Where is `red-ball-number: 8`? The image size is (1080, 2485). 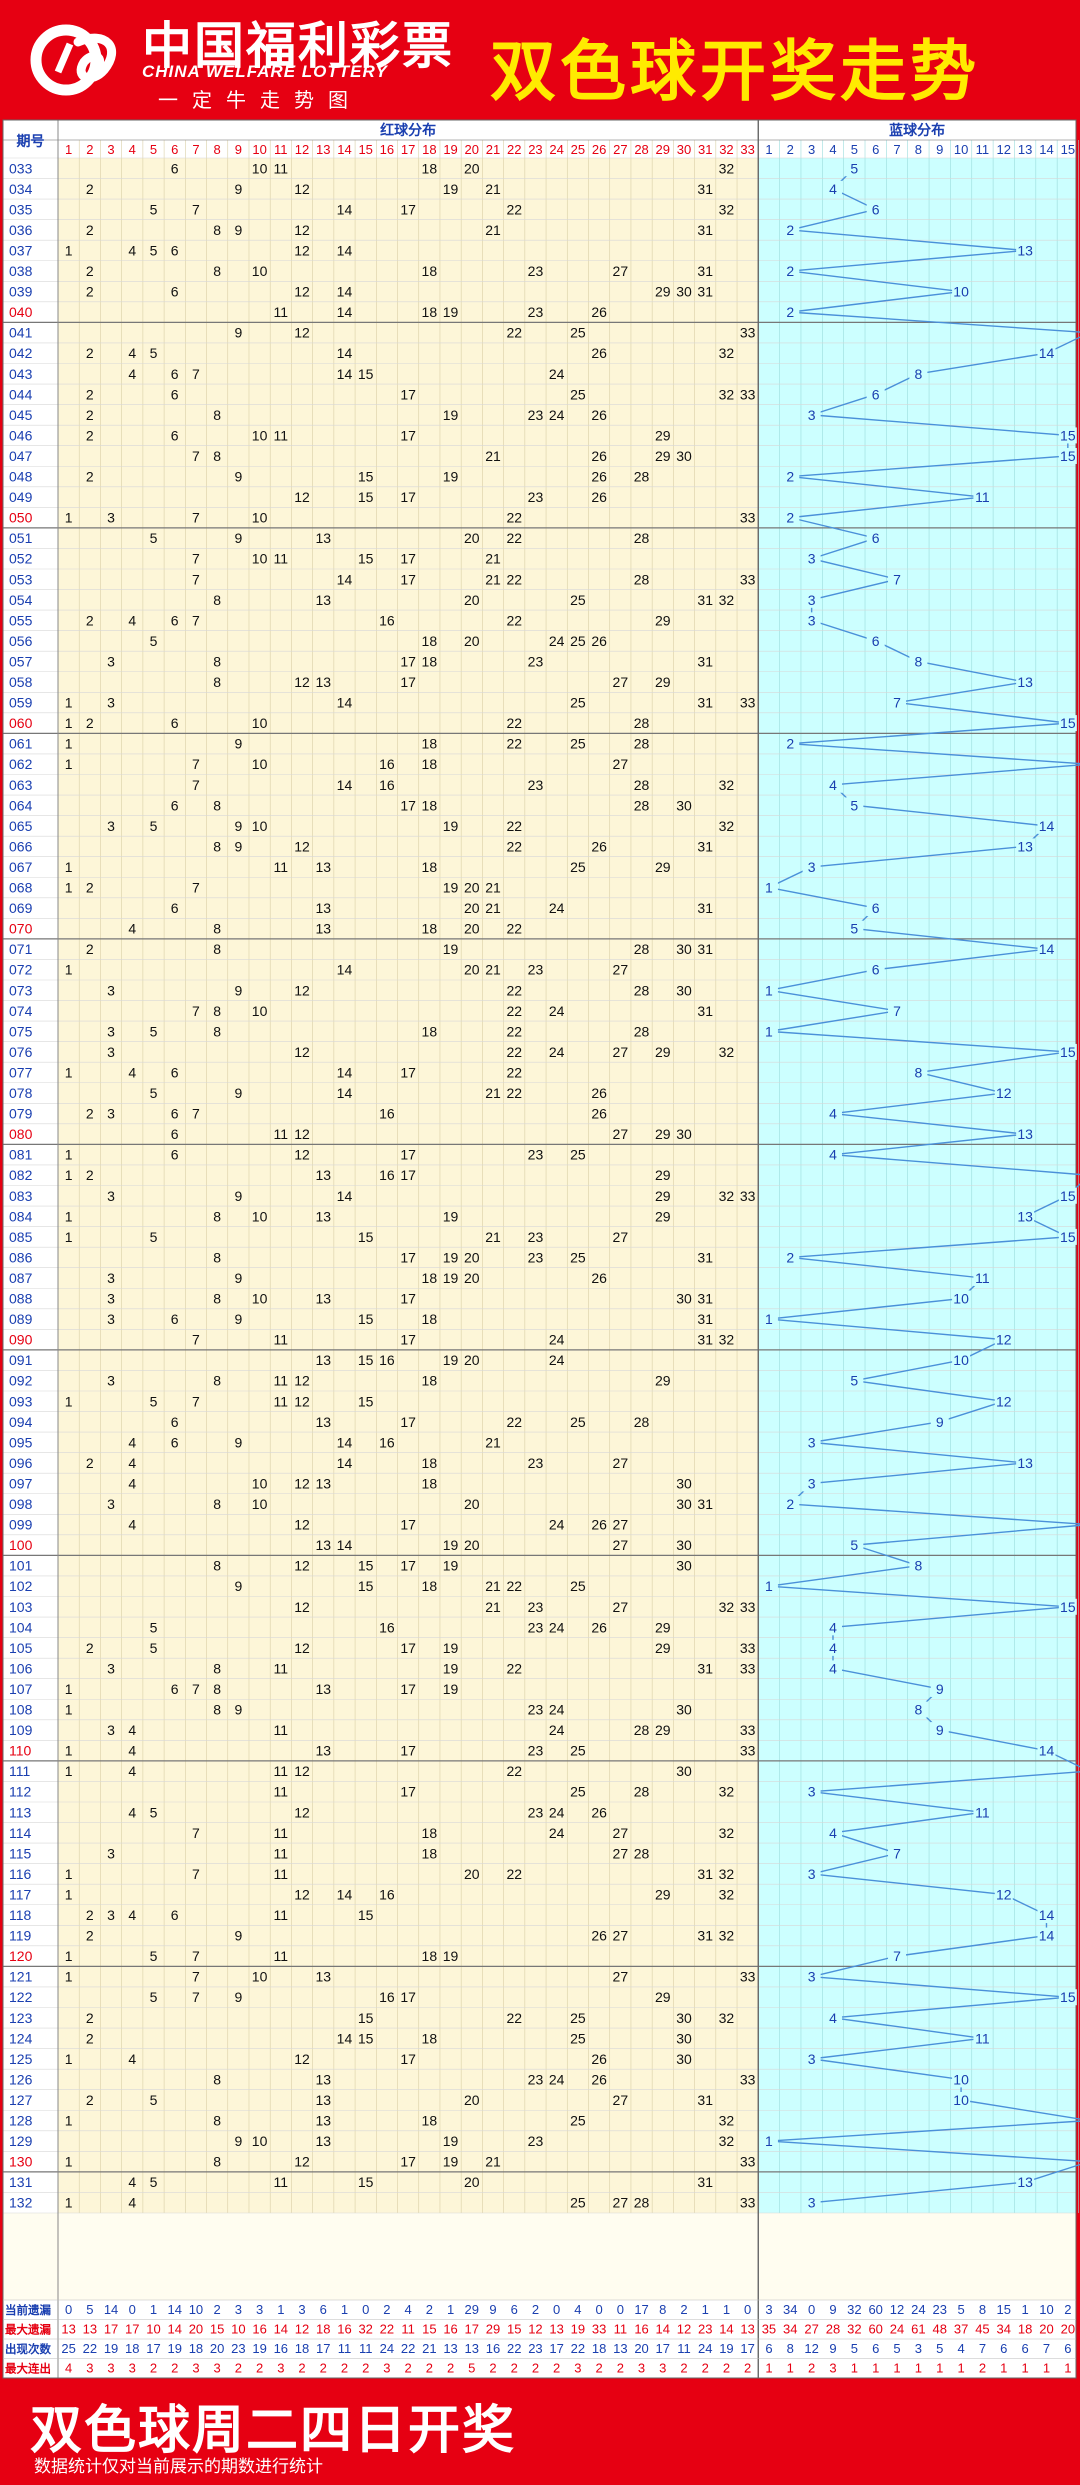 red-ball-number: 8 is located at coordinates (217, 2162).